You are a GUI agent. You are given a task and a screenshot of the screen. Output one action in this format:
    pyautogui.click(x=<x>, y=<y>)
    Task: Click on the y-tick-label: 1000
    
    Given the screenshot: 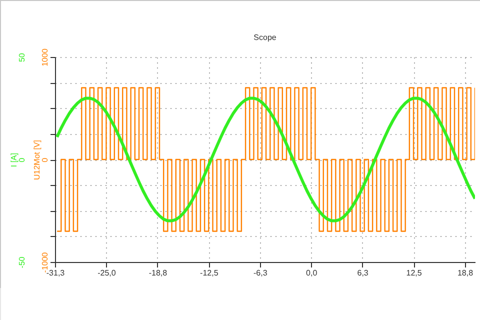 What is the action you would take?
    pyautogui.click(x=45, y=57)
    